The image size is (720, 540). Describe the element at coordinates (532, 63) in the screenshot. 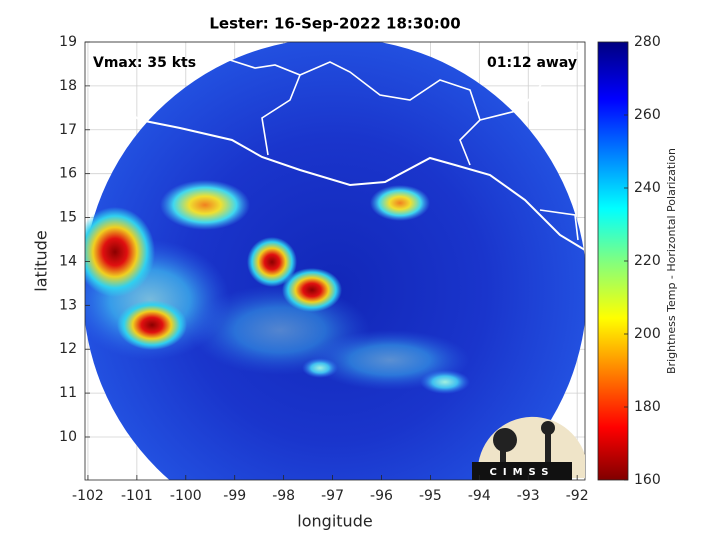

I see `annotation: 01:12 away` at that location.